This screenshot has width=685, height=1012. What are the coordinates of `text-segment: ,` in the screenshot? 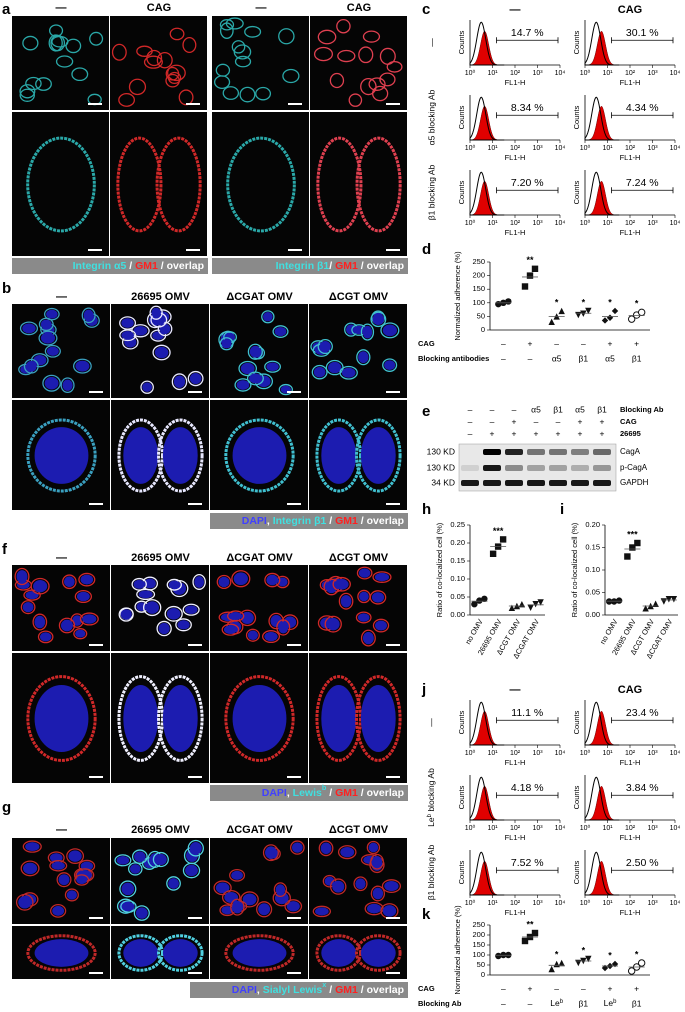 It's located at (290, 793).